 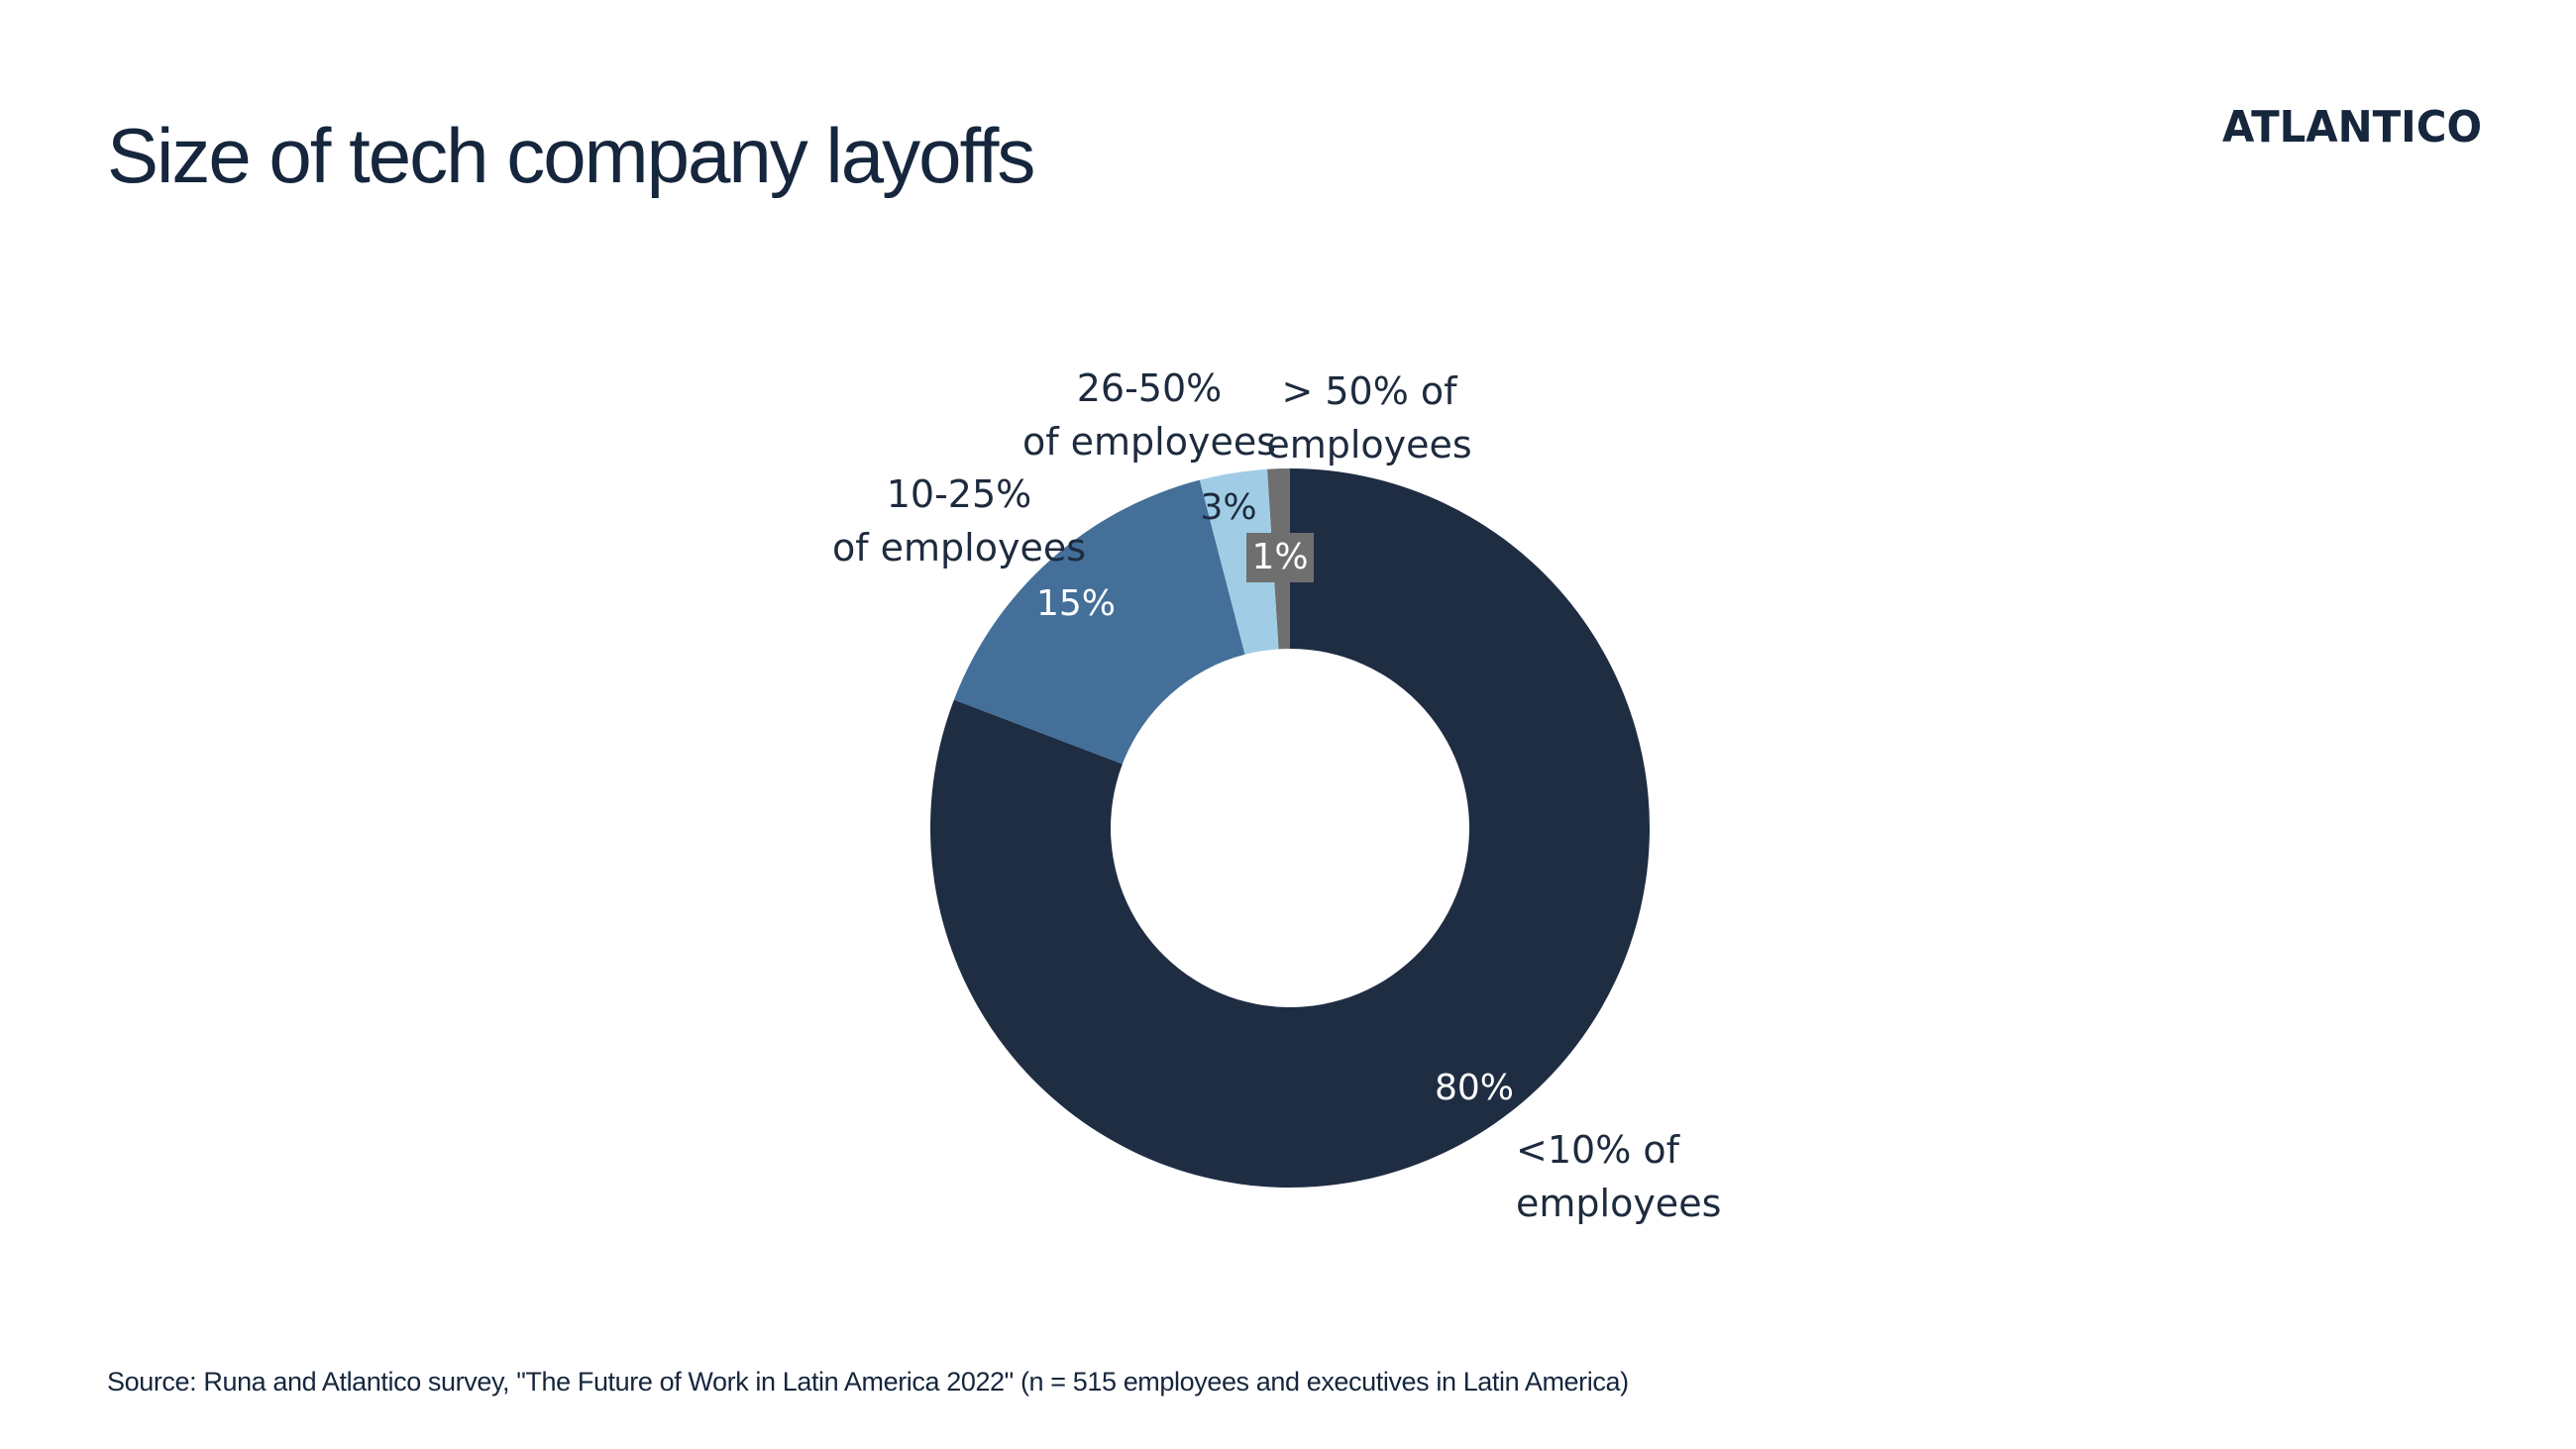 What do you see at coordinates (1149, 415) in the screenshot?
I see `category-label-p26_50: 26-50% of employees` at bounding box center [1149, 415].